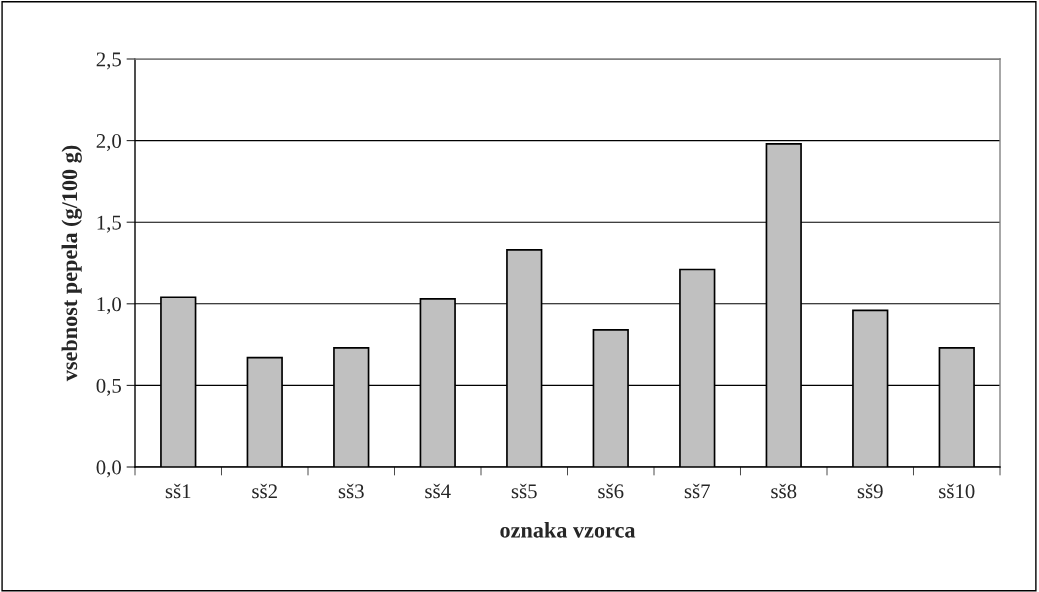 The width and height of the screenshot is (1039, 592). I want to click on x-tick-label: sš8, so click(784, 491).